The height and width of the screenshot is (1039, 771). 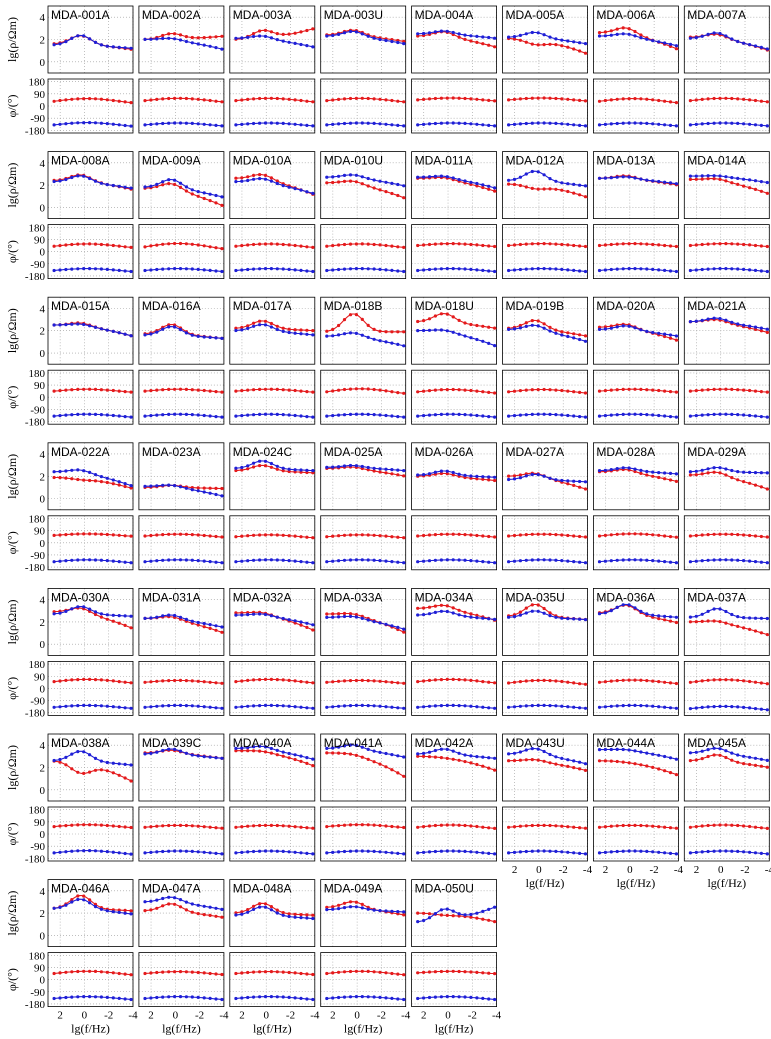 I want to click on x-tick-label: 2, so click(x=242, y=1016).